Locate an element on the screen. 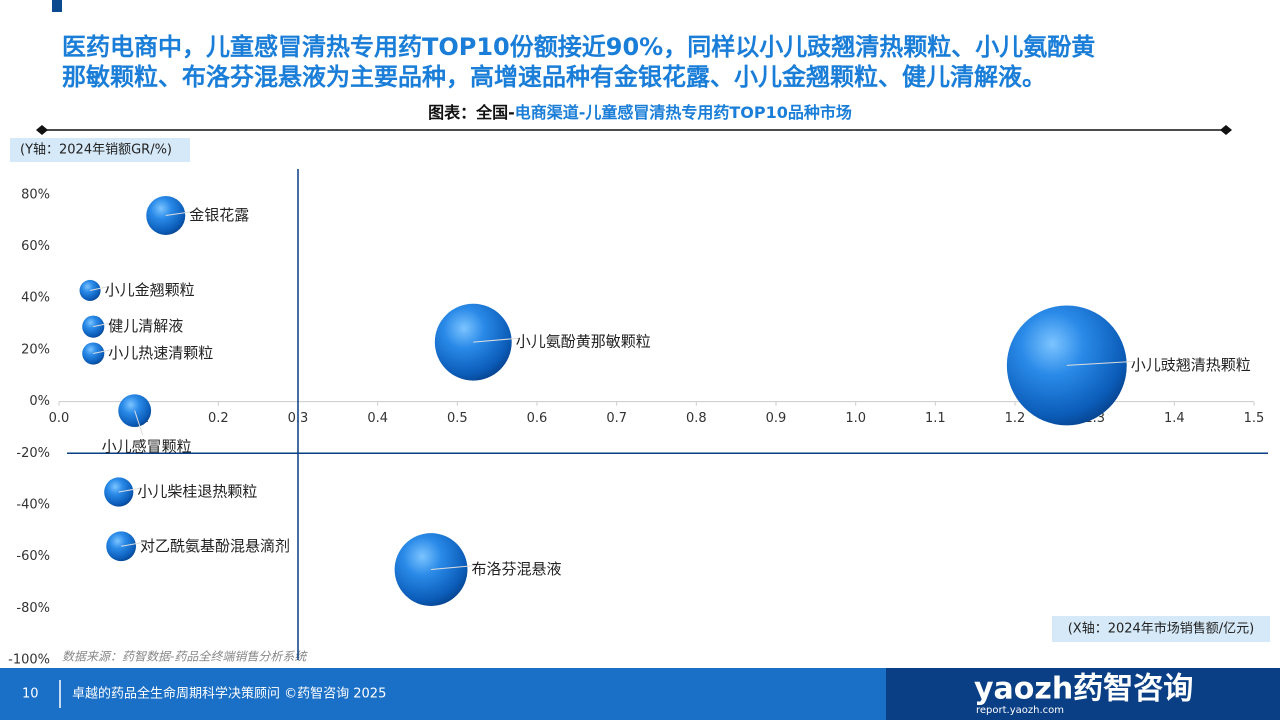  footer-url: report.yaozh.com is located at coordinates (1020, 710).